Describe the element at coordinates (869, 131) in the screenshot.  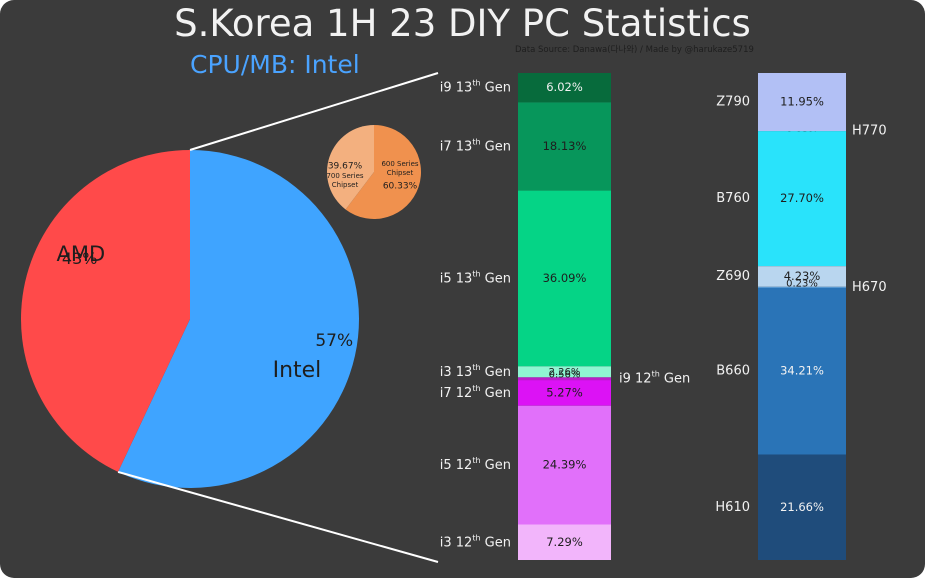
I see `chipset-label-h770: H770` at that location.